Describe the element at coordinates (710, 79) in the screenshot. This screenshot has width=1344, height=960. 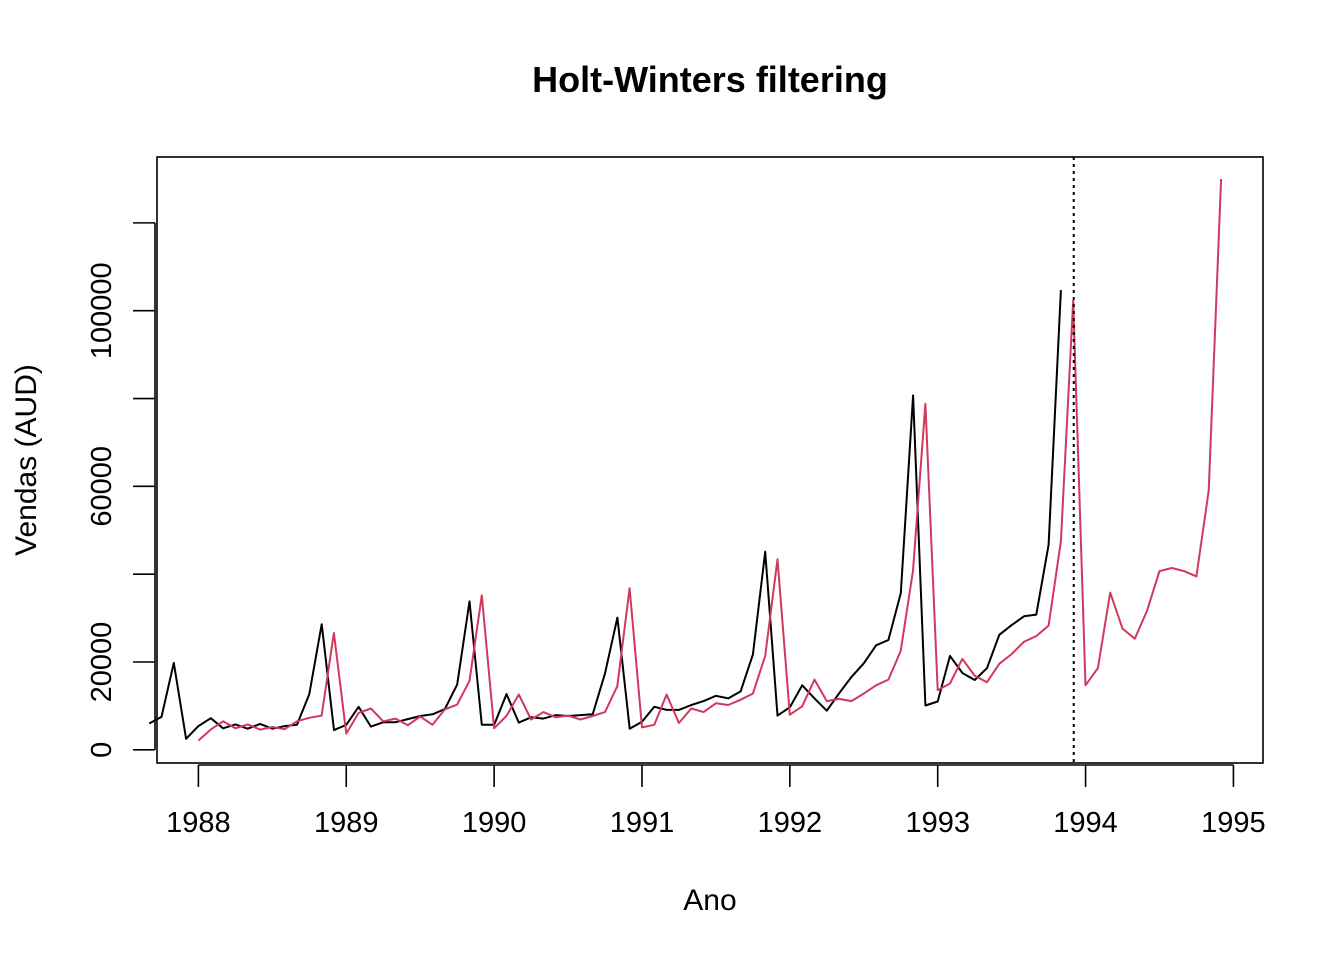
I see `chart-title: Holt-Winters filtering` at that location.